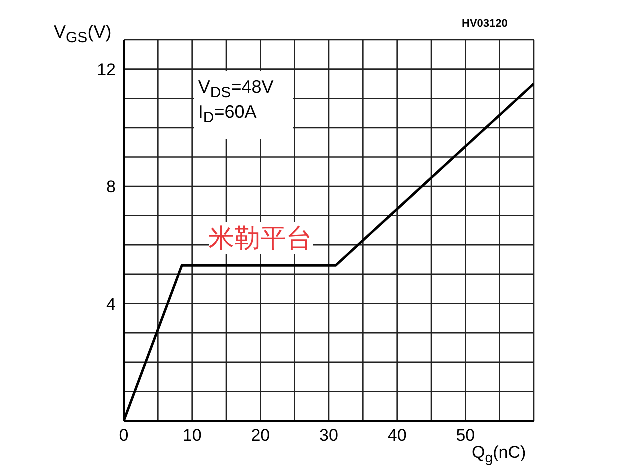 The width and height of the screenshot is (642, 469). What do you see at coordinates (466, 436) in the screenshot?
I see `x-tick-label: 50` at bounding box center [466, 436].